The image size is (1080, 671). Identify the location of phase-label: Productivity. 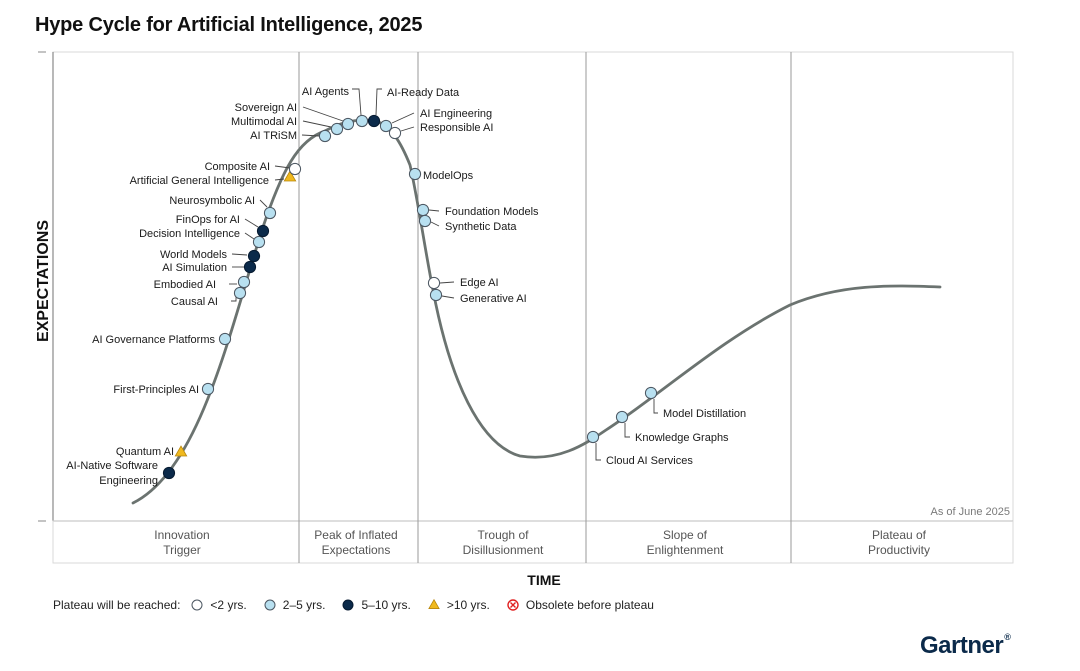
(899, 550).